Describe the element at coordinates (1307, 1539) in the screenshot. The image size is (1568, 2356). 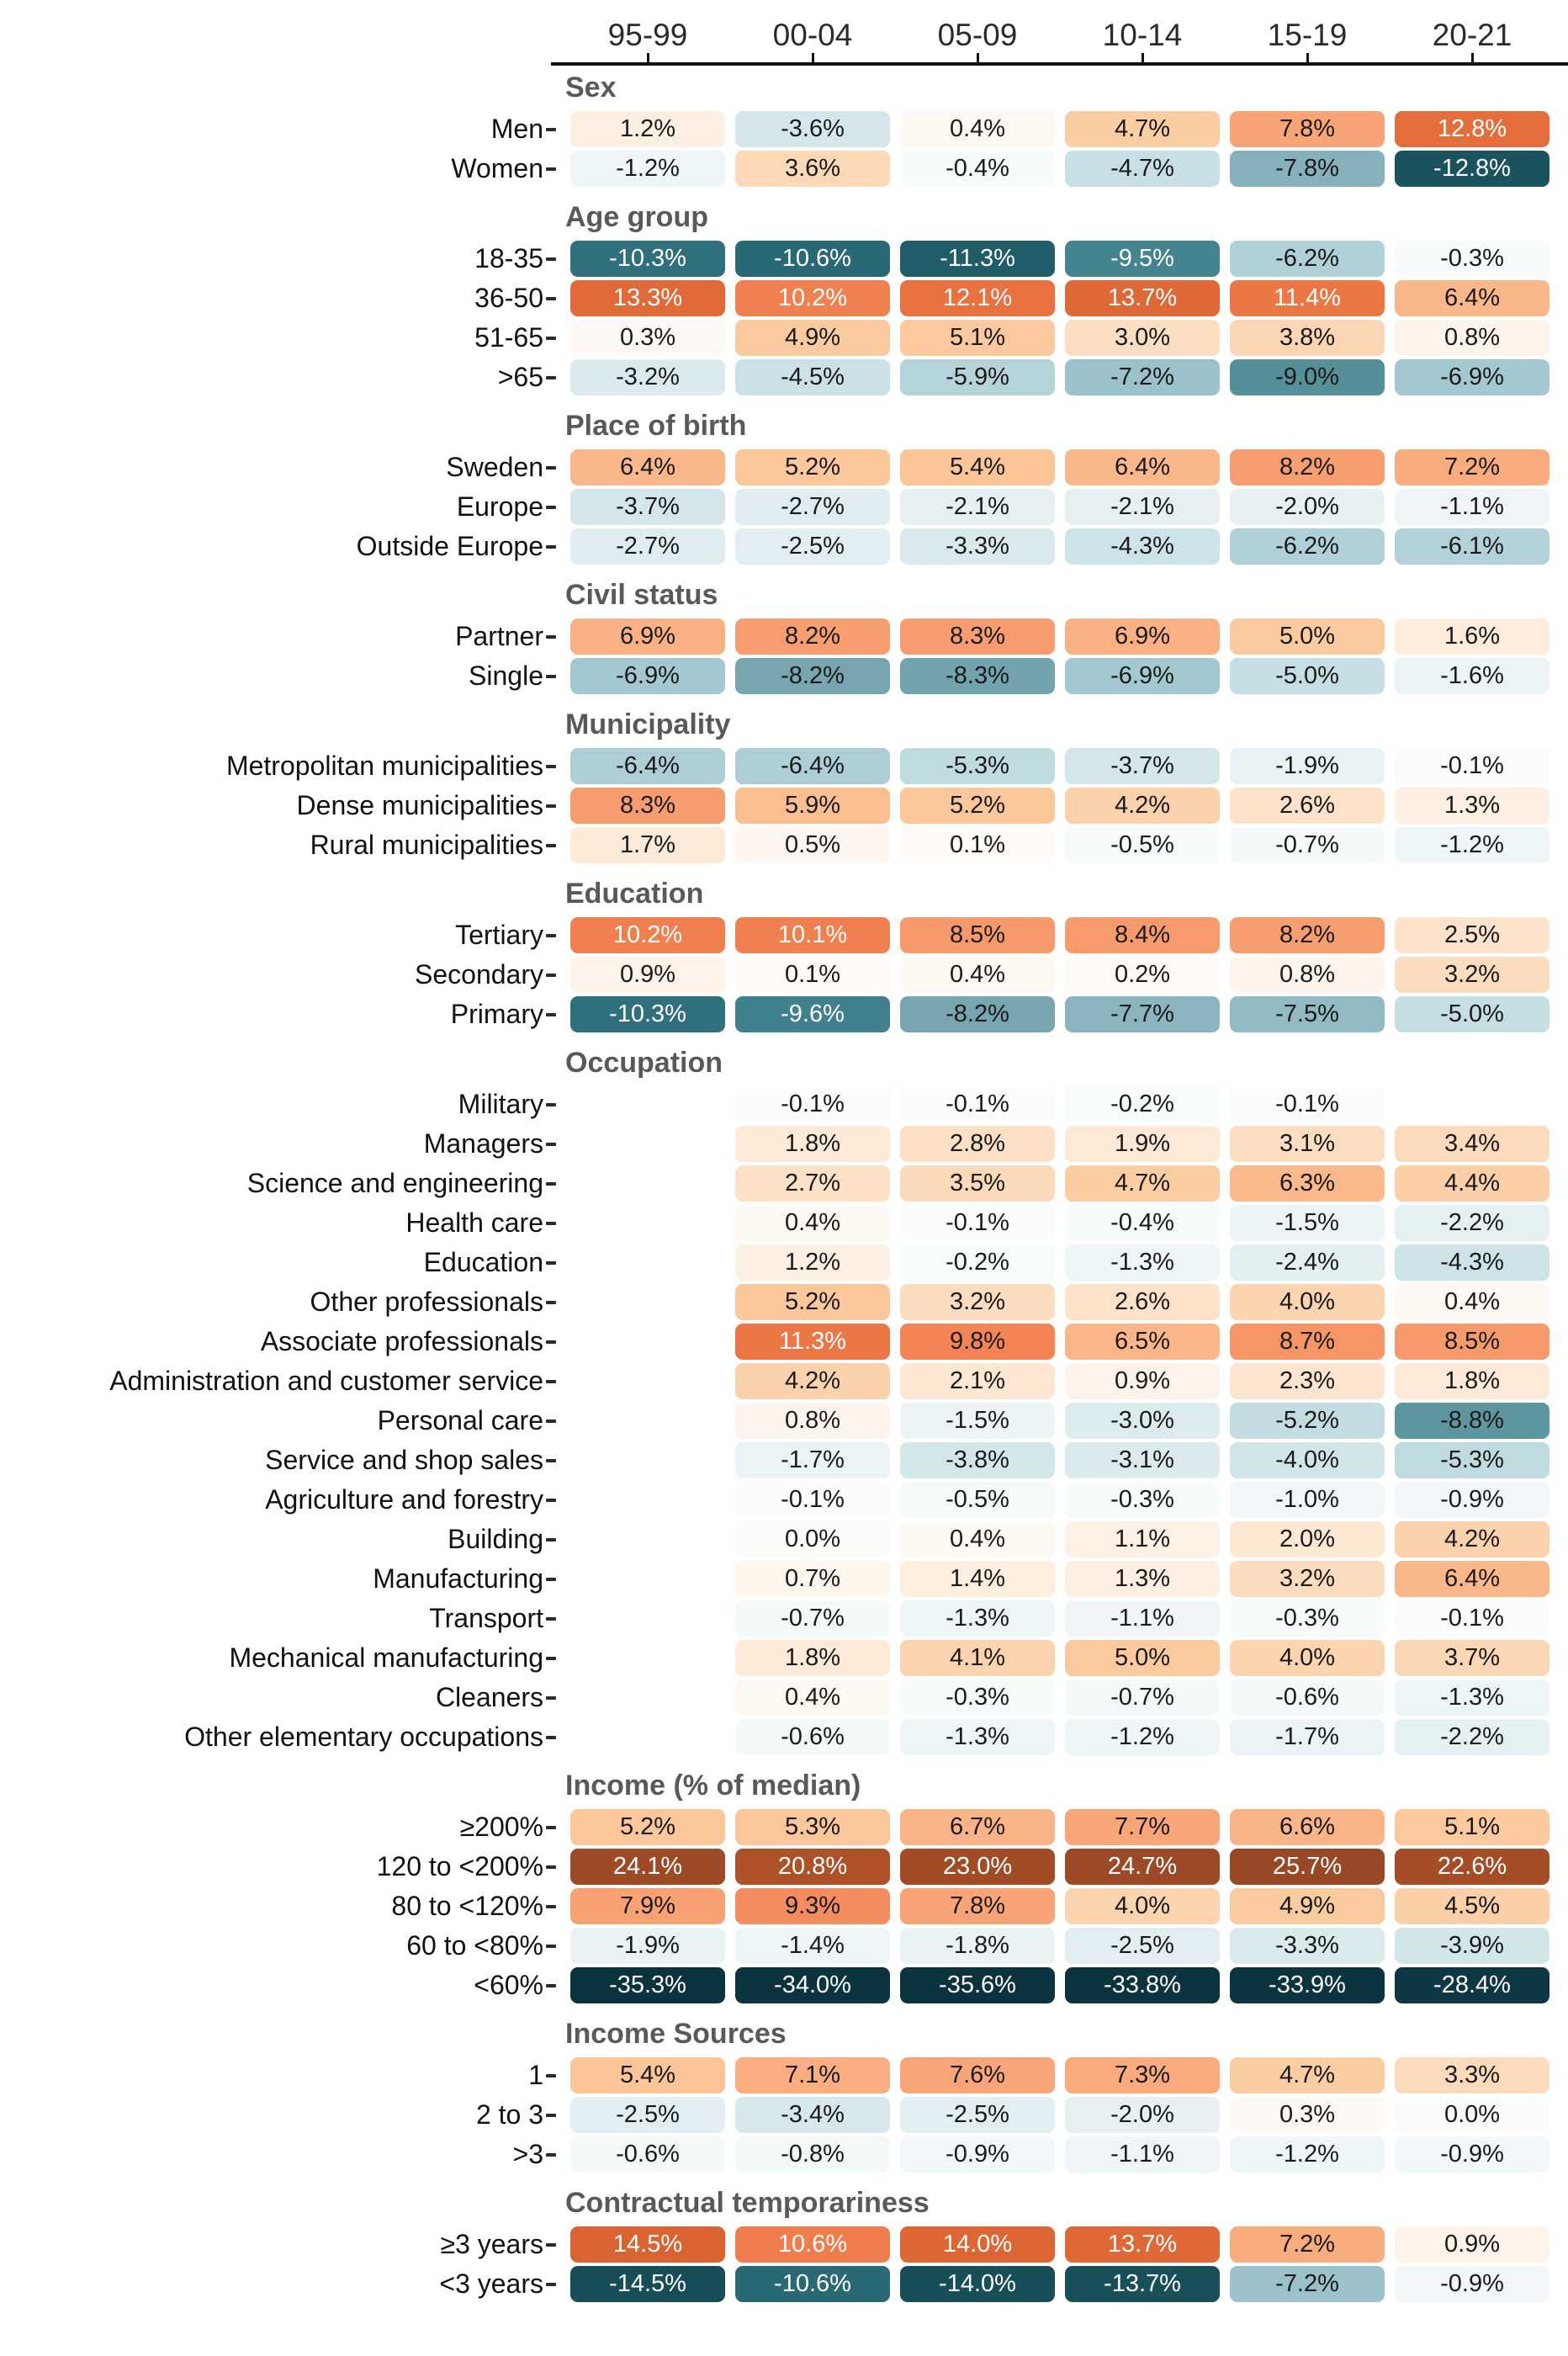
I see `heatmap-cell: 2.0%` at that location.